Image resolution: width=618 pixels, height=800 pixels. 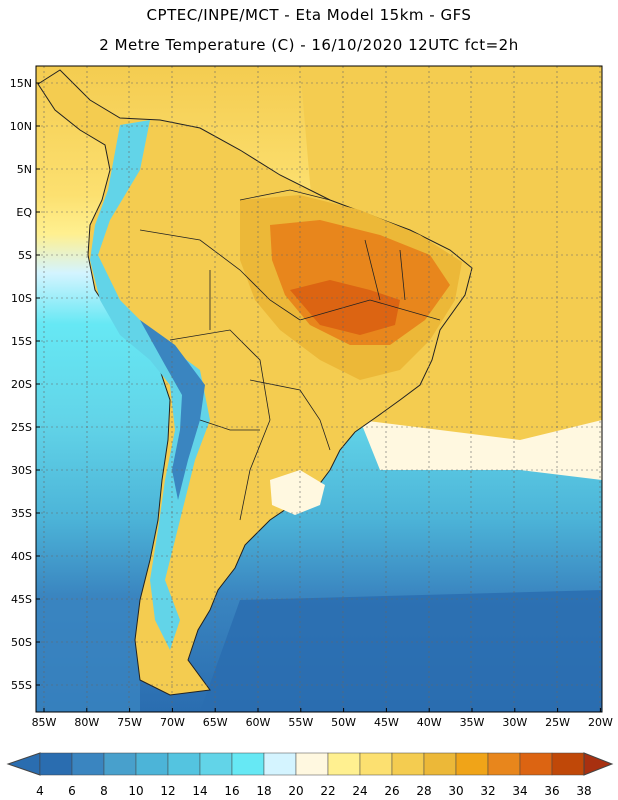 What do you see at coordinates (44, 722) in the screenshot?
I see `lon-label-85w: 85W` at bounding box center [44, 722].